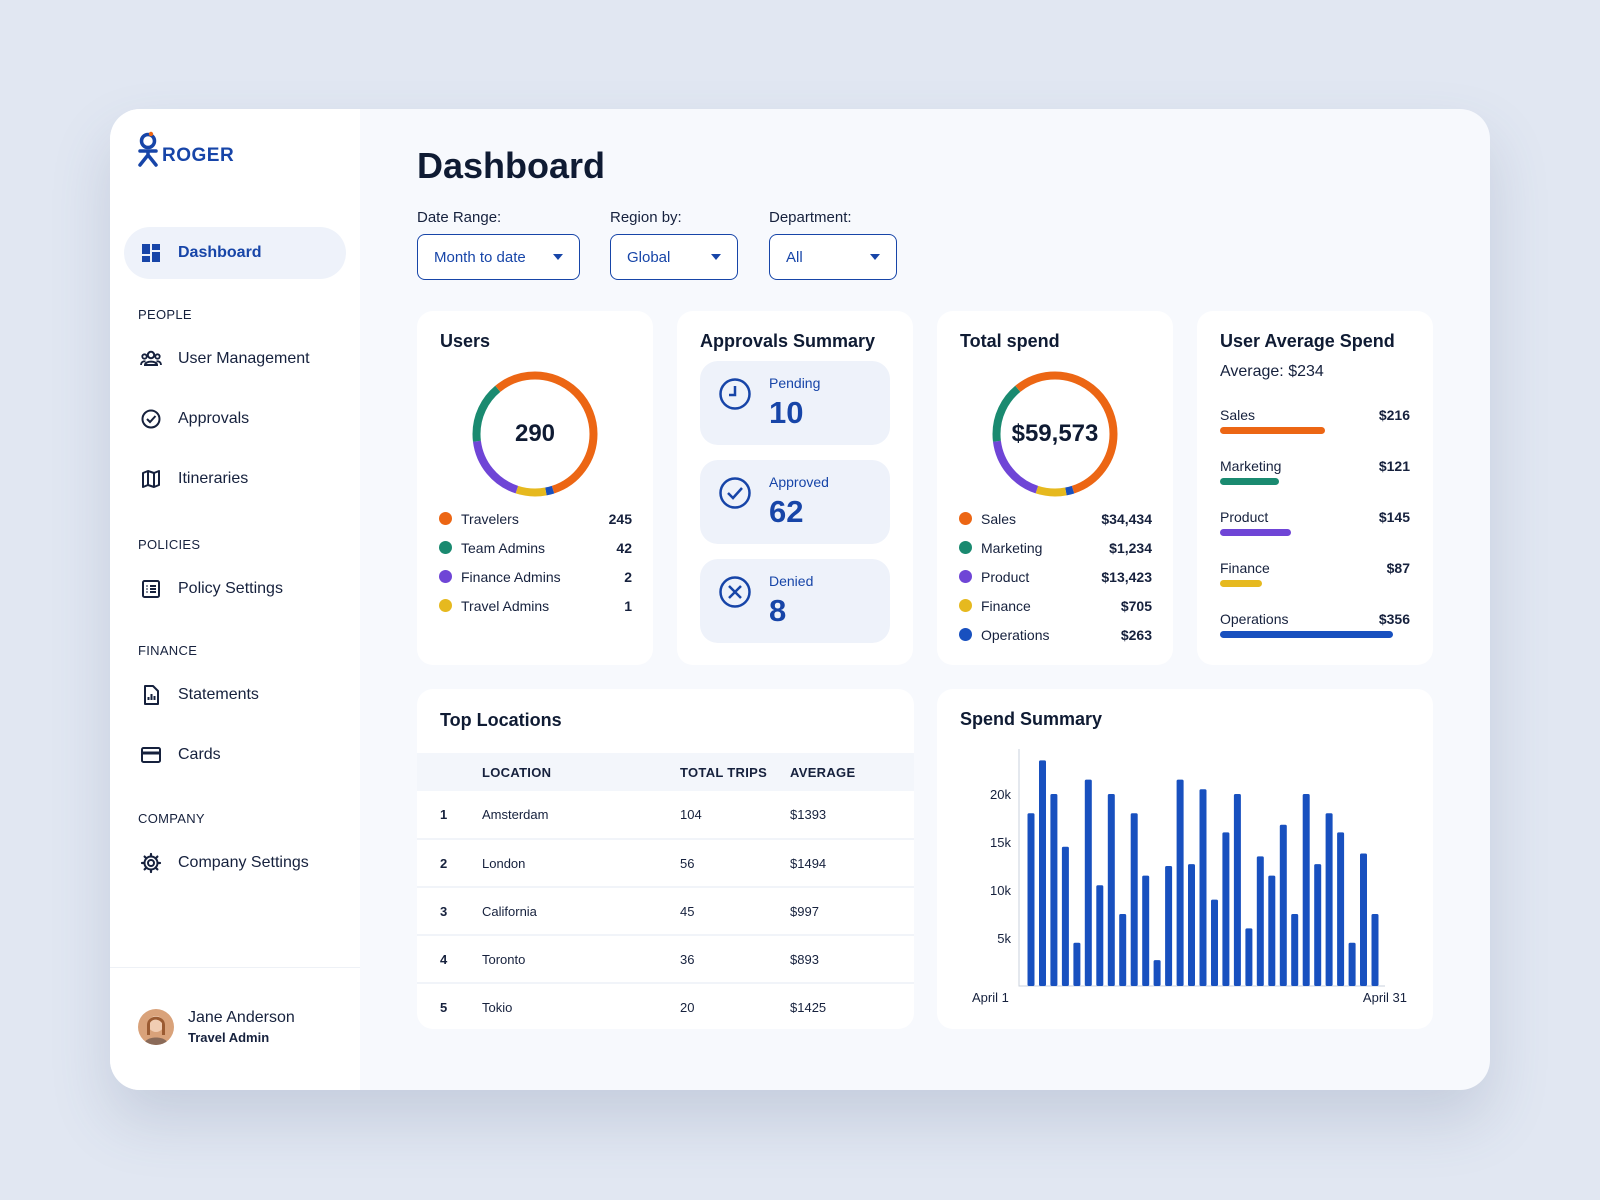  I want to click on average-text: Average: $234, so click(1272, 371).